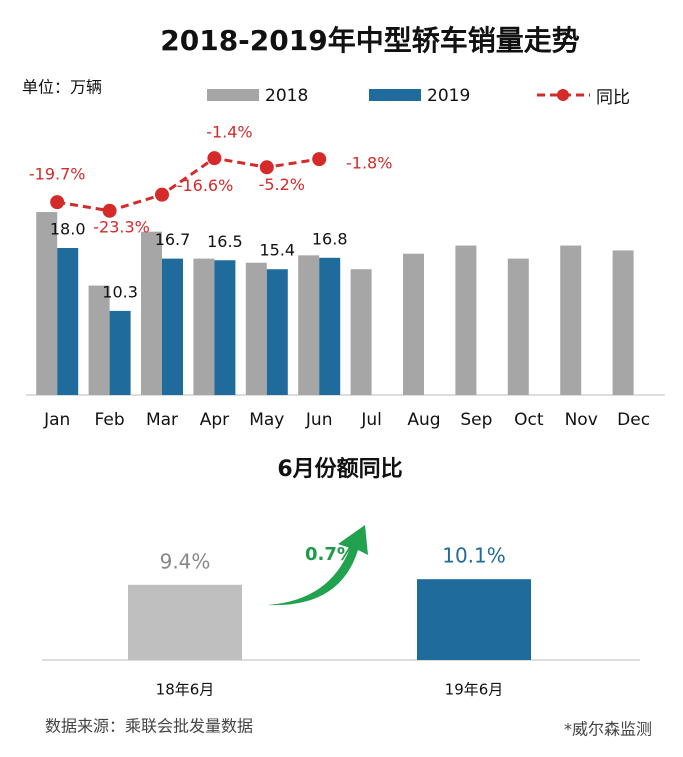 This screenshot has width=683, height=757. I want to click on data-label: 16.7, so click(173, 239).